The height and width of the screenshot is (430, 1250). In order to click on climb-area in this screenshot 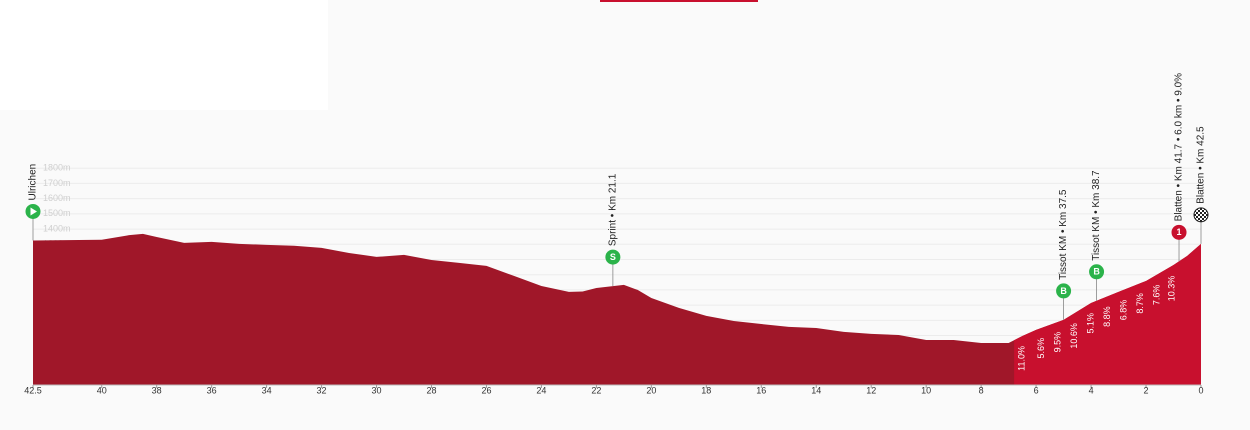, I will do `click(1107, 314)`.